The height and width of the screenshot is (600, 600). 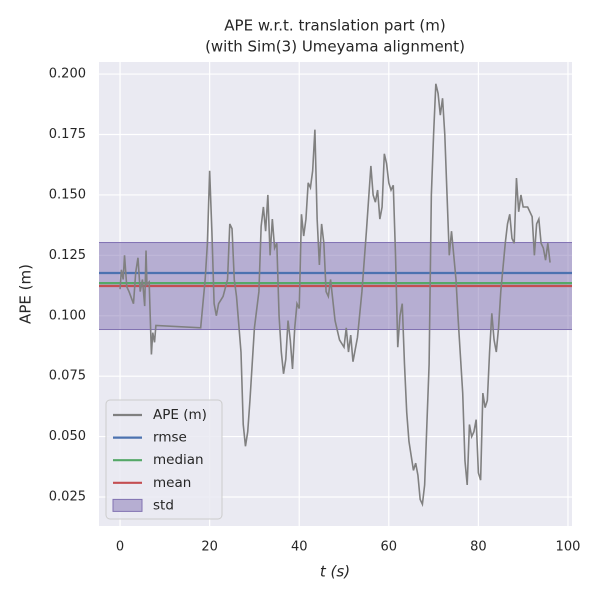 What do you see at coordinates (67, 74) in the screenshot?
I see `y-tick-label: 0.200` at bounding box center [67, 74].